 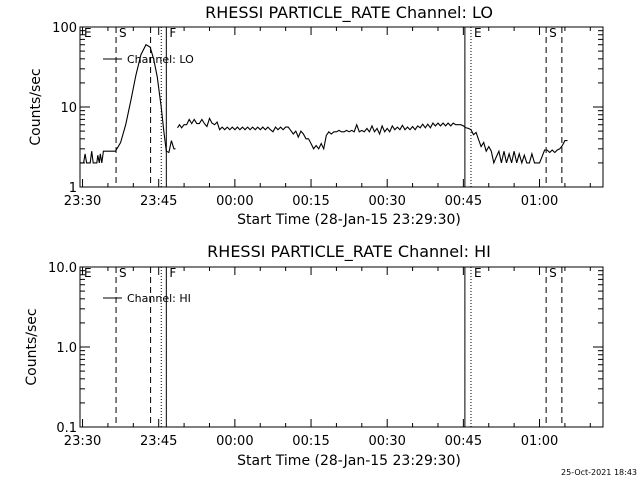 What do you see at coordinates (62, 268) in the screenshot?
I see `panel2-ytick-label: 10.0` at bounding box center [62, 268].